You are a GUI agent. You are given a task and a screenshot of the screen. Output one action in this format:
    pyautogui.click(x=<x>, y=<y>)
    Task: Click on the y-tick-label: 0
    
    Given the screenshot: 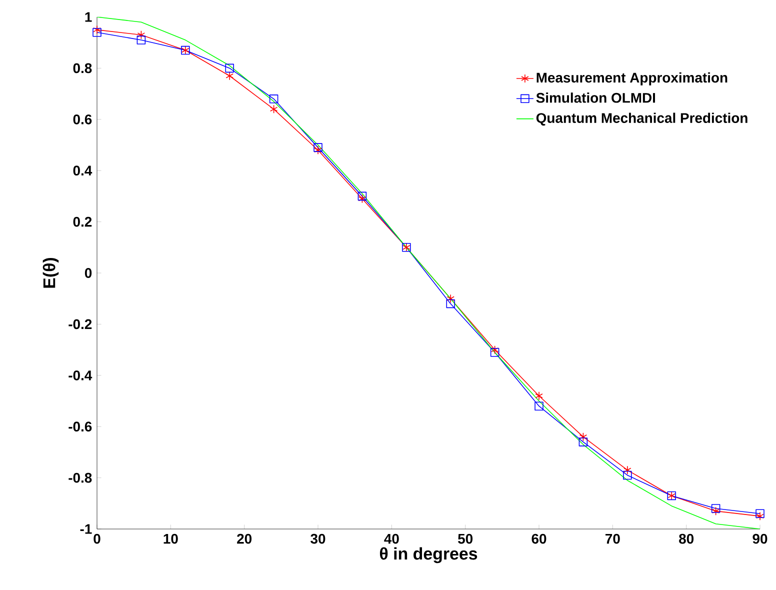 What is the action you would take?
    pyautogui.click(x=88, y=273)
    